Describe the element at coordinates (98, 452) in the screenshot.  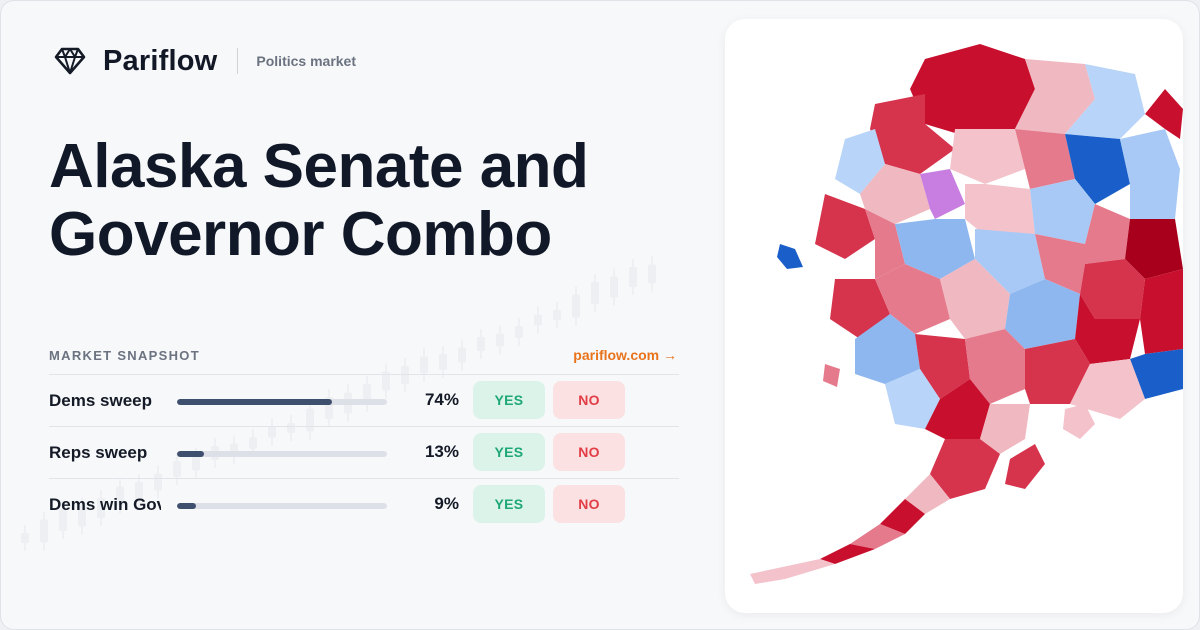
I see `outcome-label: Reps sweep` at that location.